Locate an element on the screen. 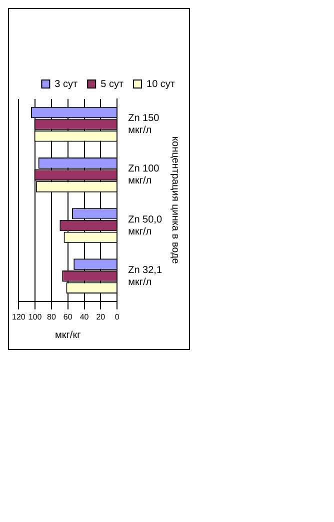 Image resolution: width=334 pixels, height=522 pixels. x-tick-label: 40 is located at coordinates (85, 317).